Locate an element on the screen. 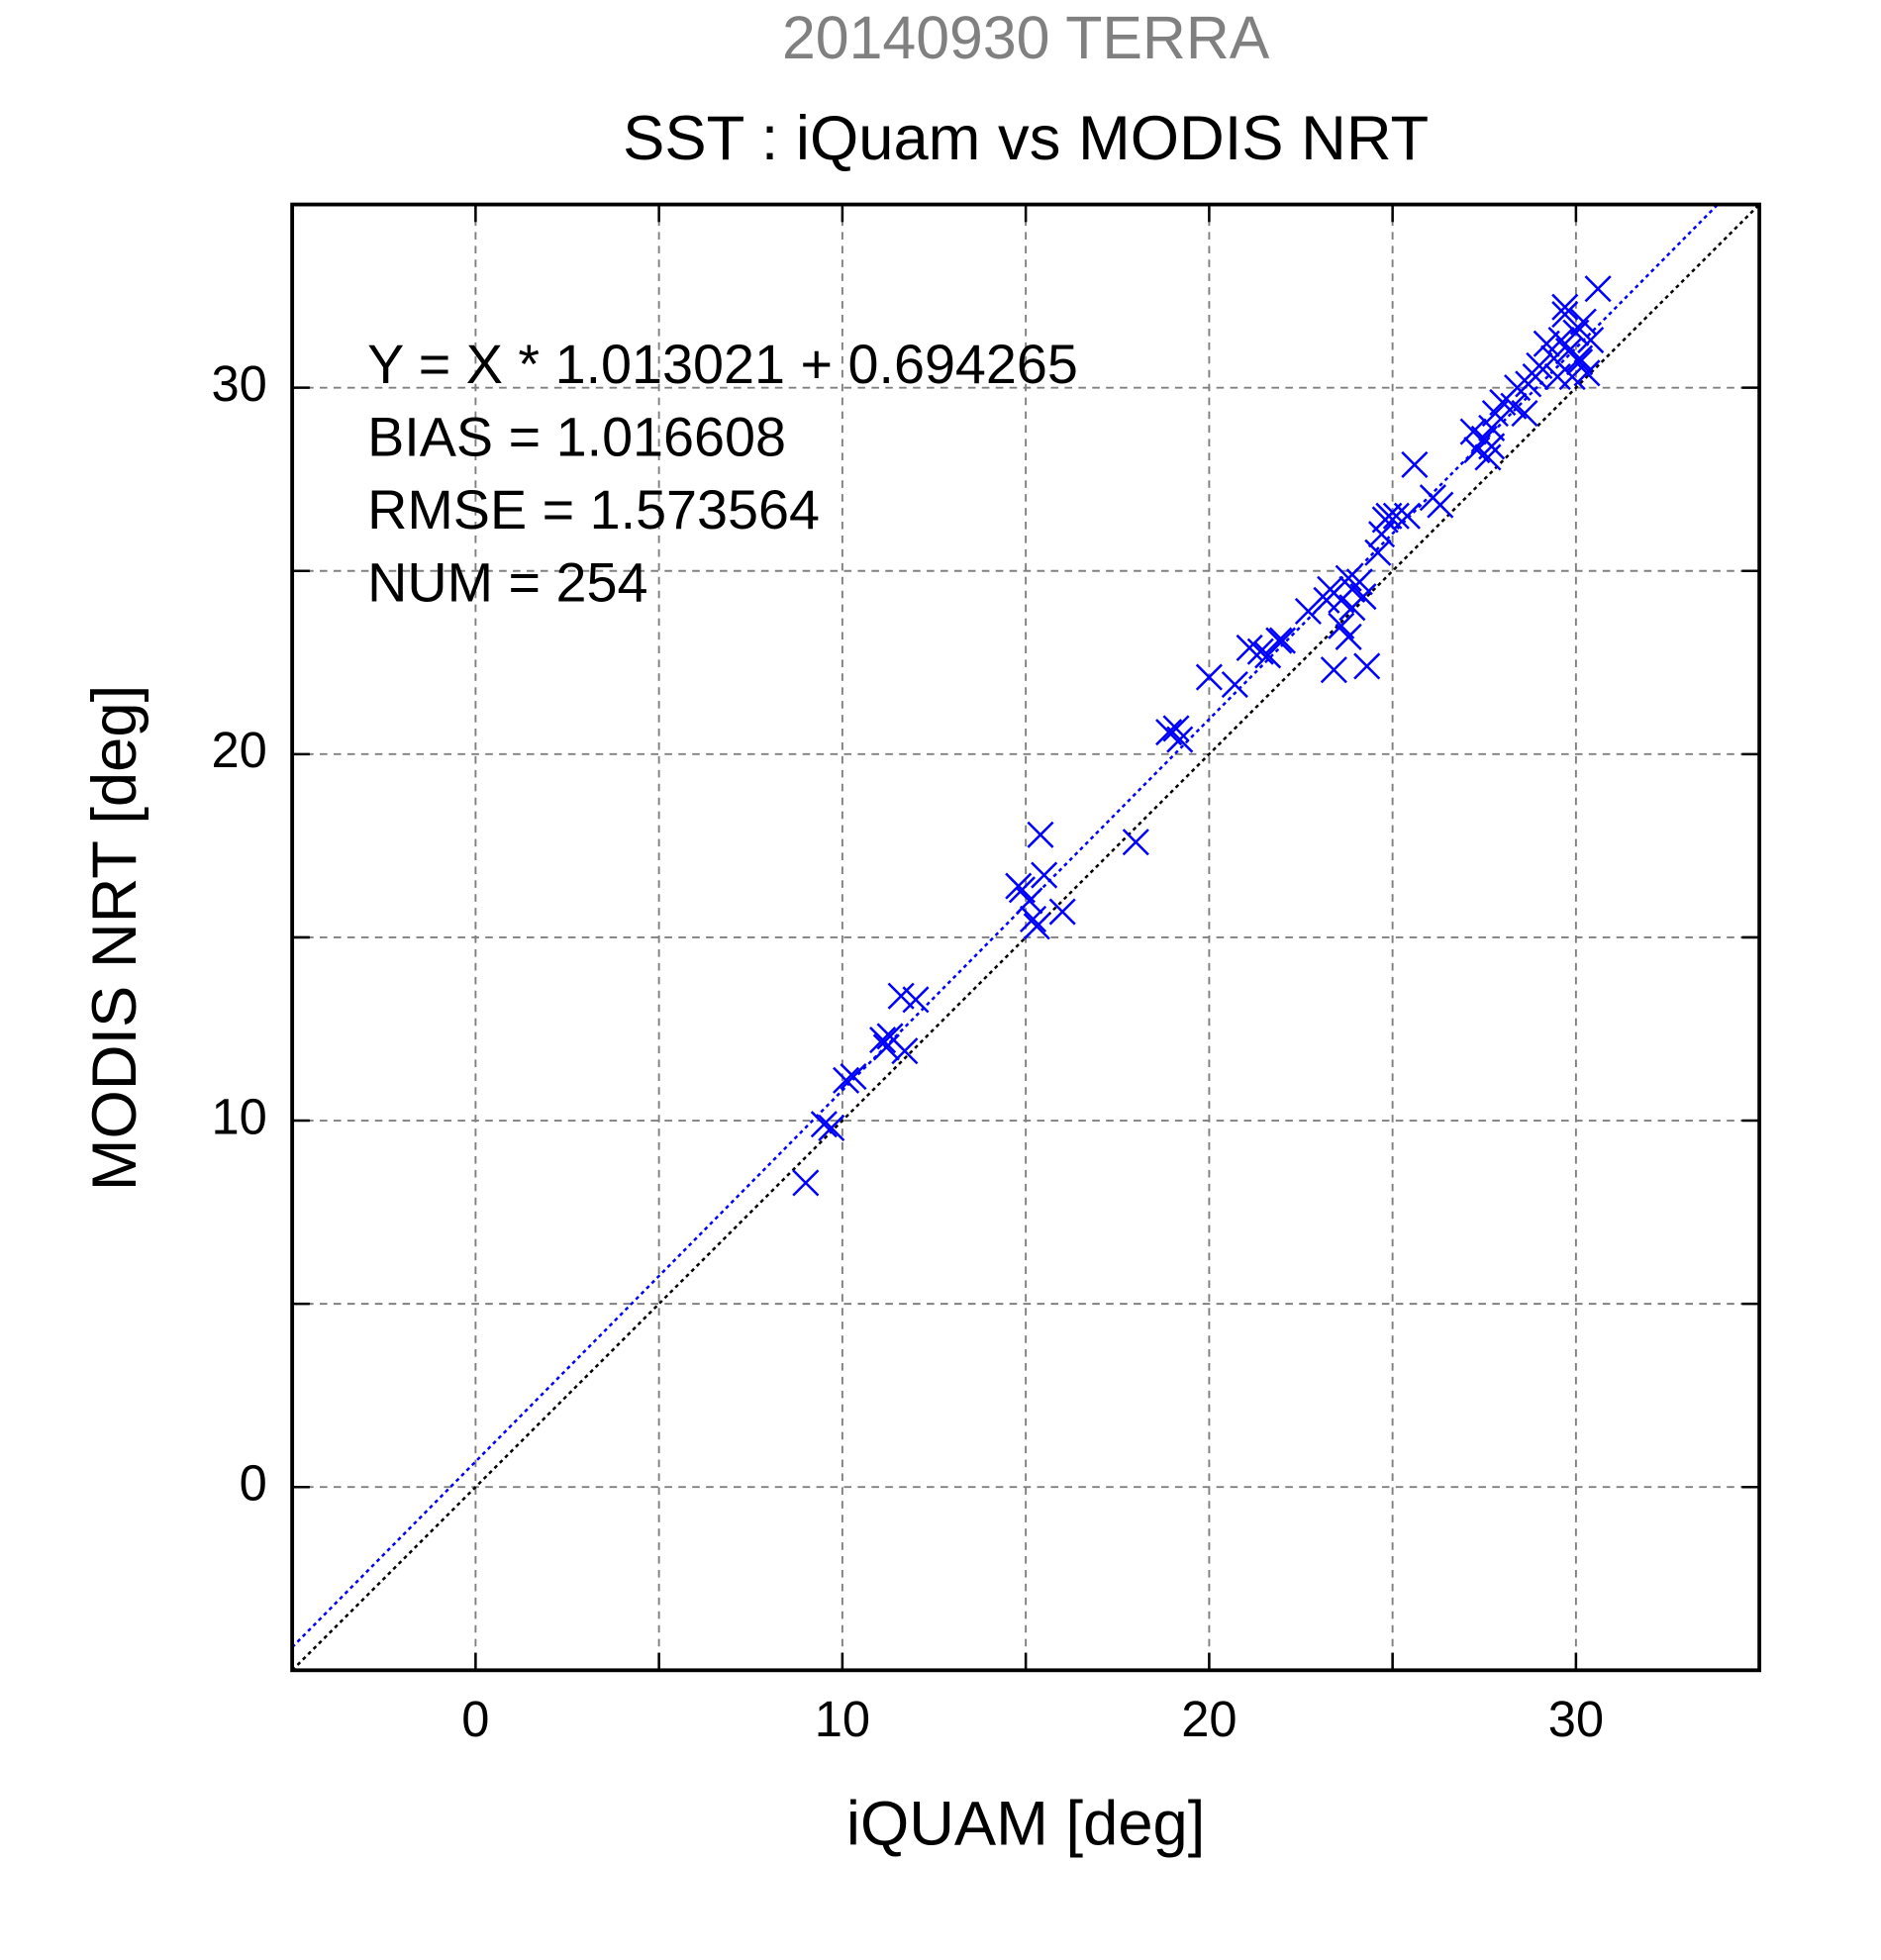 This screenshot has width=1881, height=1960. x-tick-label: 30 is located at coordinates (1576, 1719).